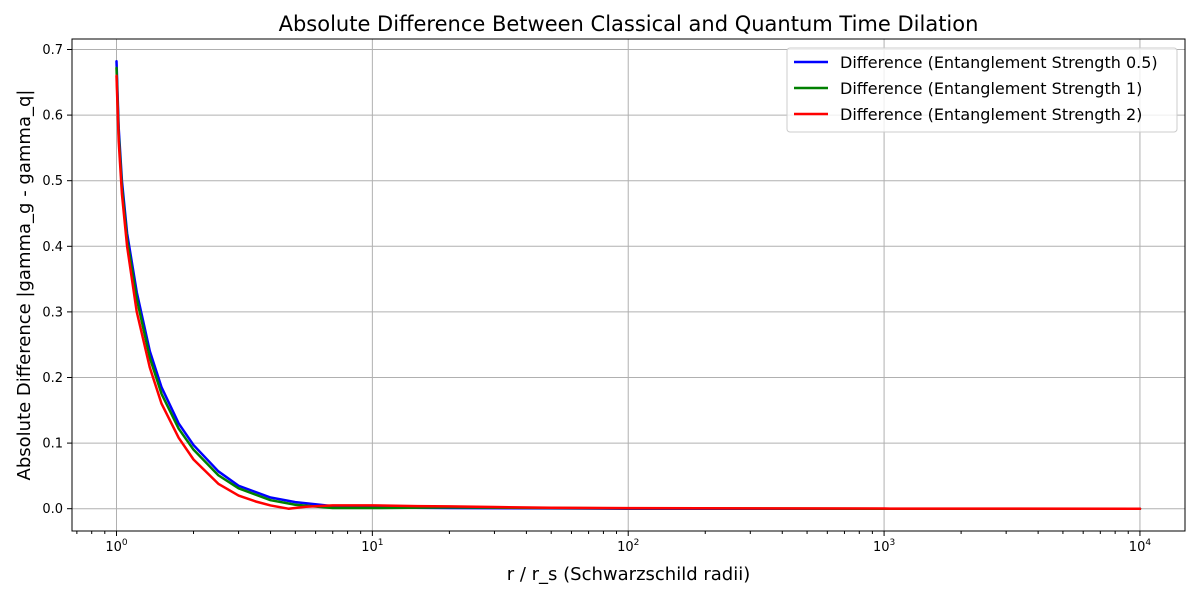 This screenshot has width=1200, height=600. I want to click on legend-label-1: Difference (Entanglement Strength 0.5), so click(999, 62).